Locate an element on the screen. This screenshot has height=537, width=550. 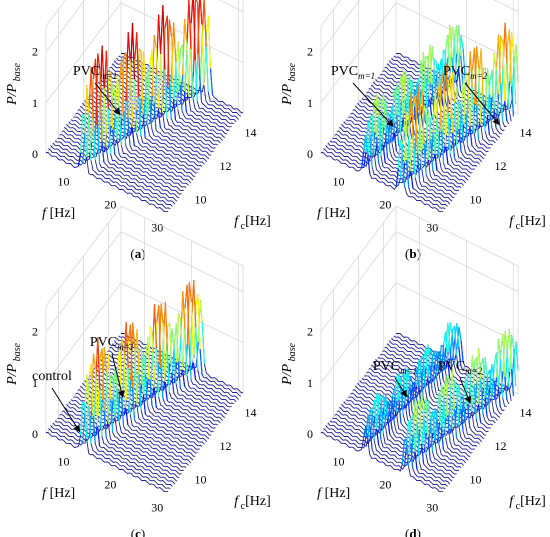
z-tick-label: 1 is located at coordinates (35, 103).